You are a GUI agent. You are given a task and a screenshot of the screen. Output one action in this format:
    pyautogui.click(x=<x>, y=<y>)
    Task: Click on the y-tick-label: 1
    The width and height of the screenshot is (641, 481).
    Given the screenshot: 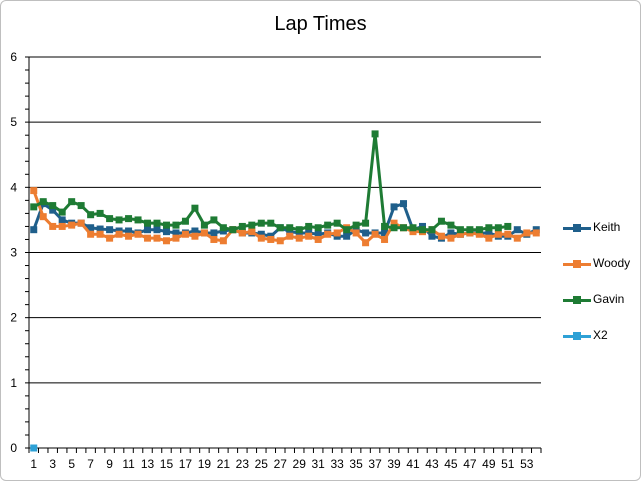 What is the action you would take?
    pyautogui.click(x=13, y=383)
    